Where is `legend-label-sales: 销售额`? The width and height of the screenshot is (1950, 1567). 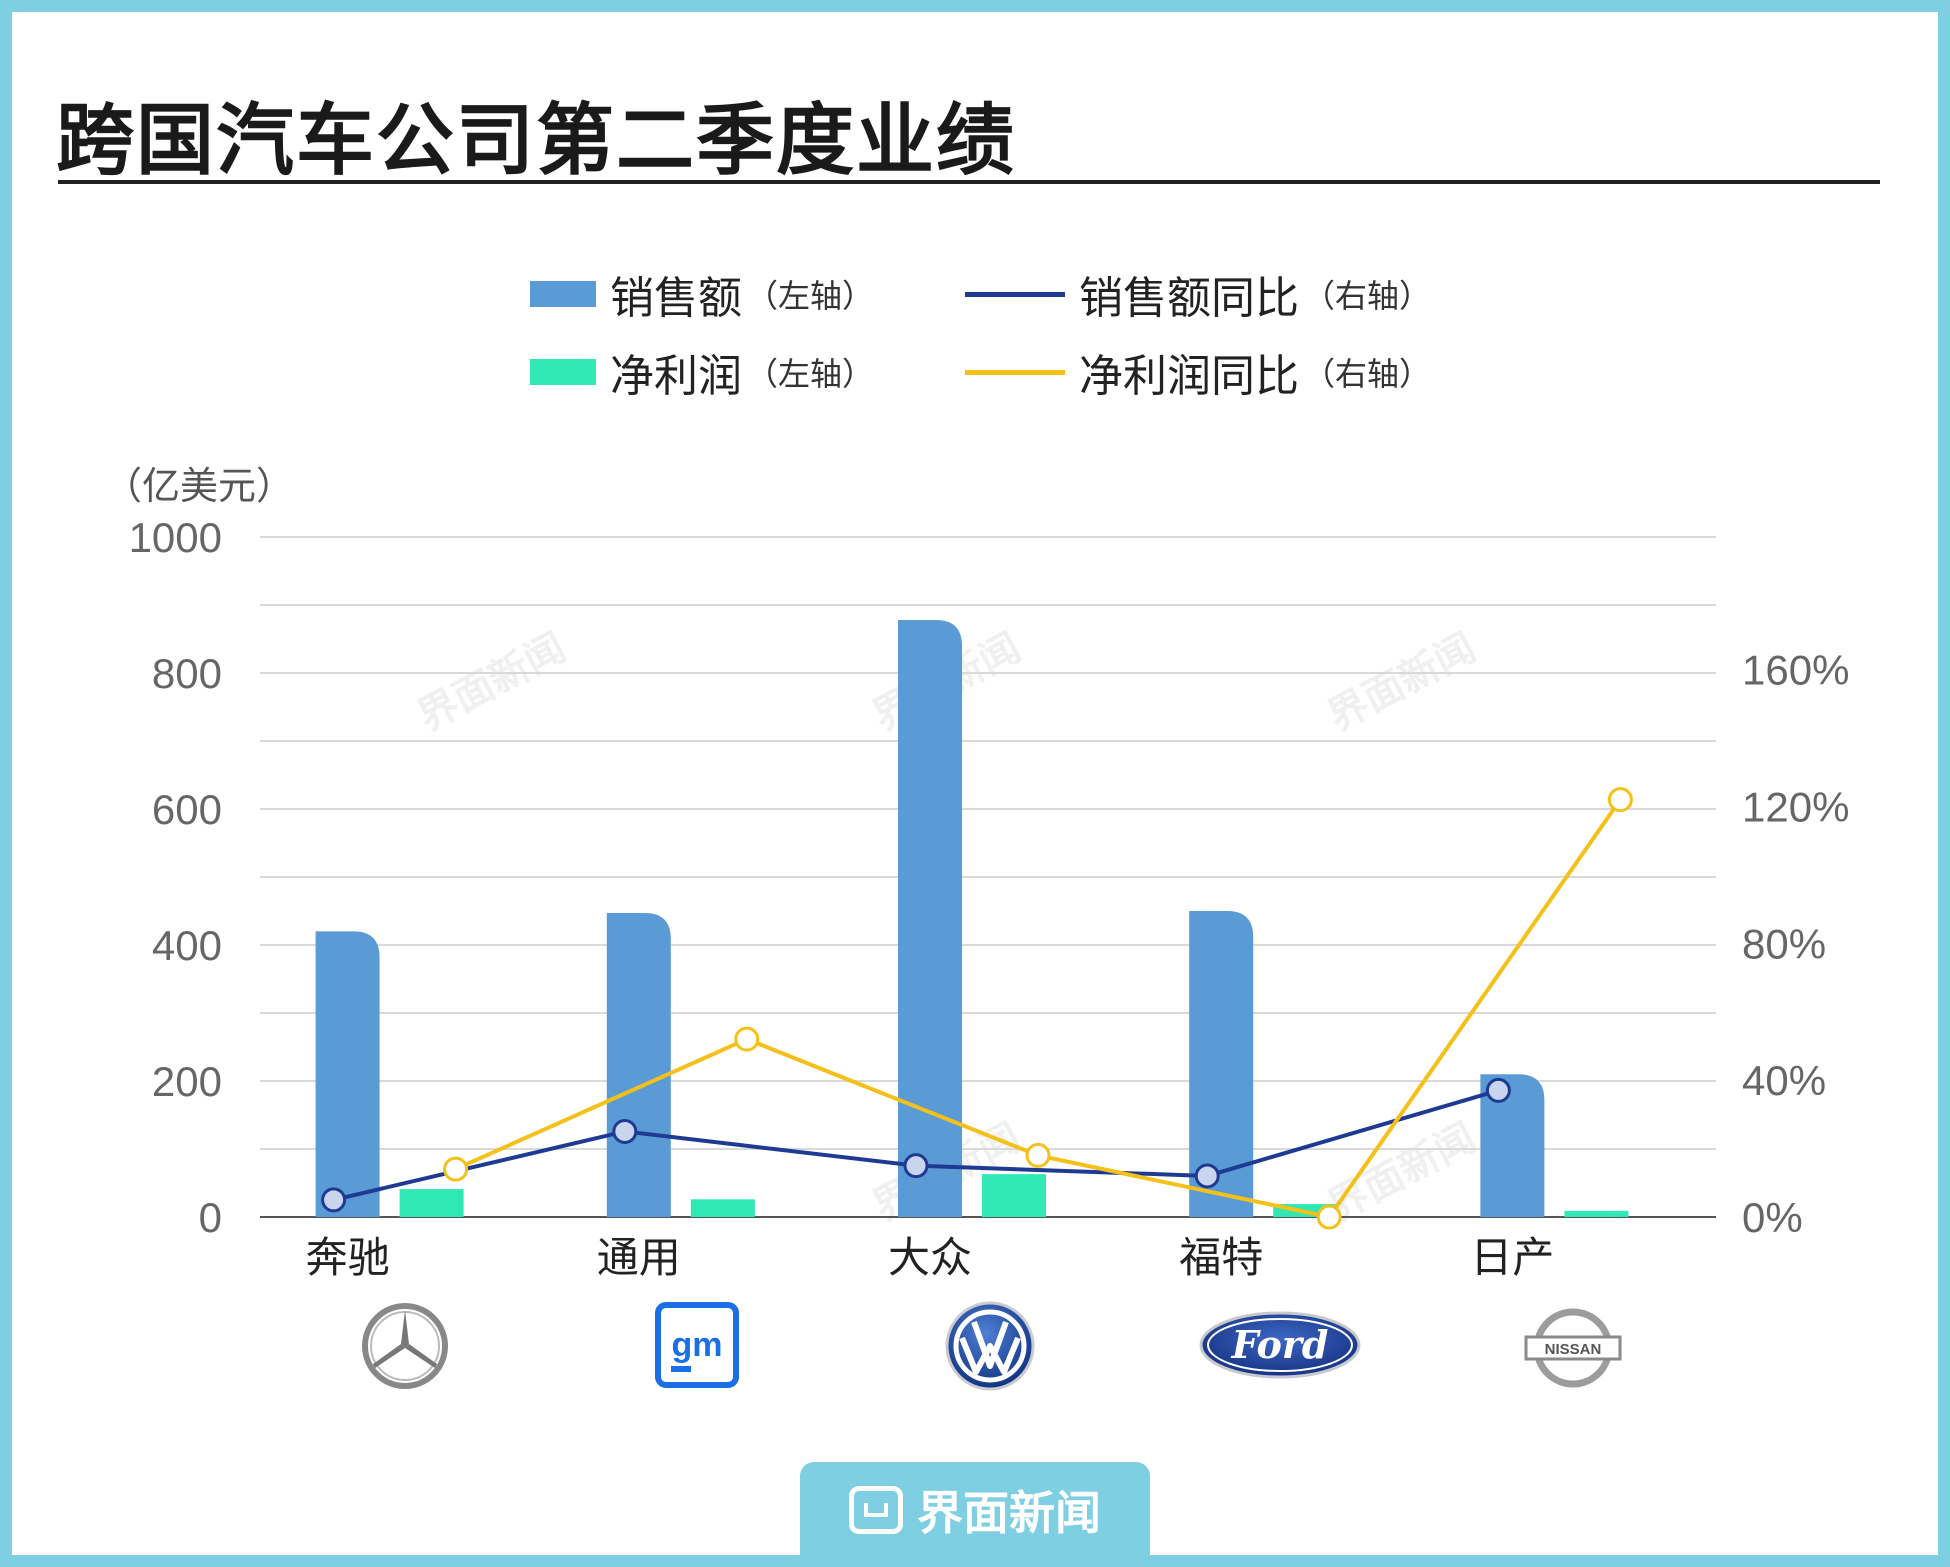
legend-label-sales: 销售额 is located at coordinates (676, 298).